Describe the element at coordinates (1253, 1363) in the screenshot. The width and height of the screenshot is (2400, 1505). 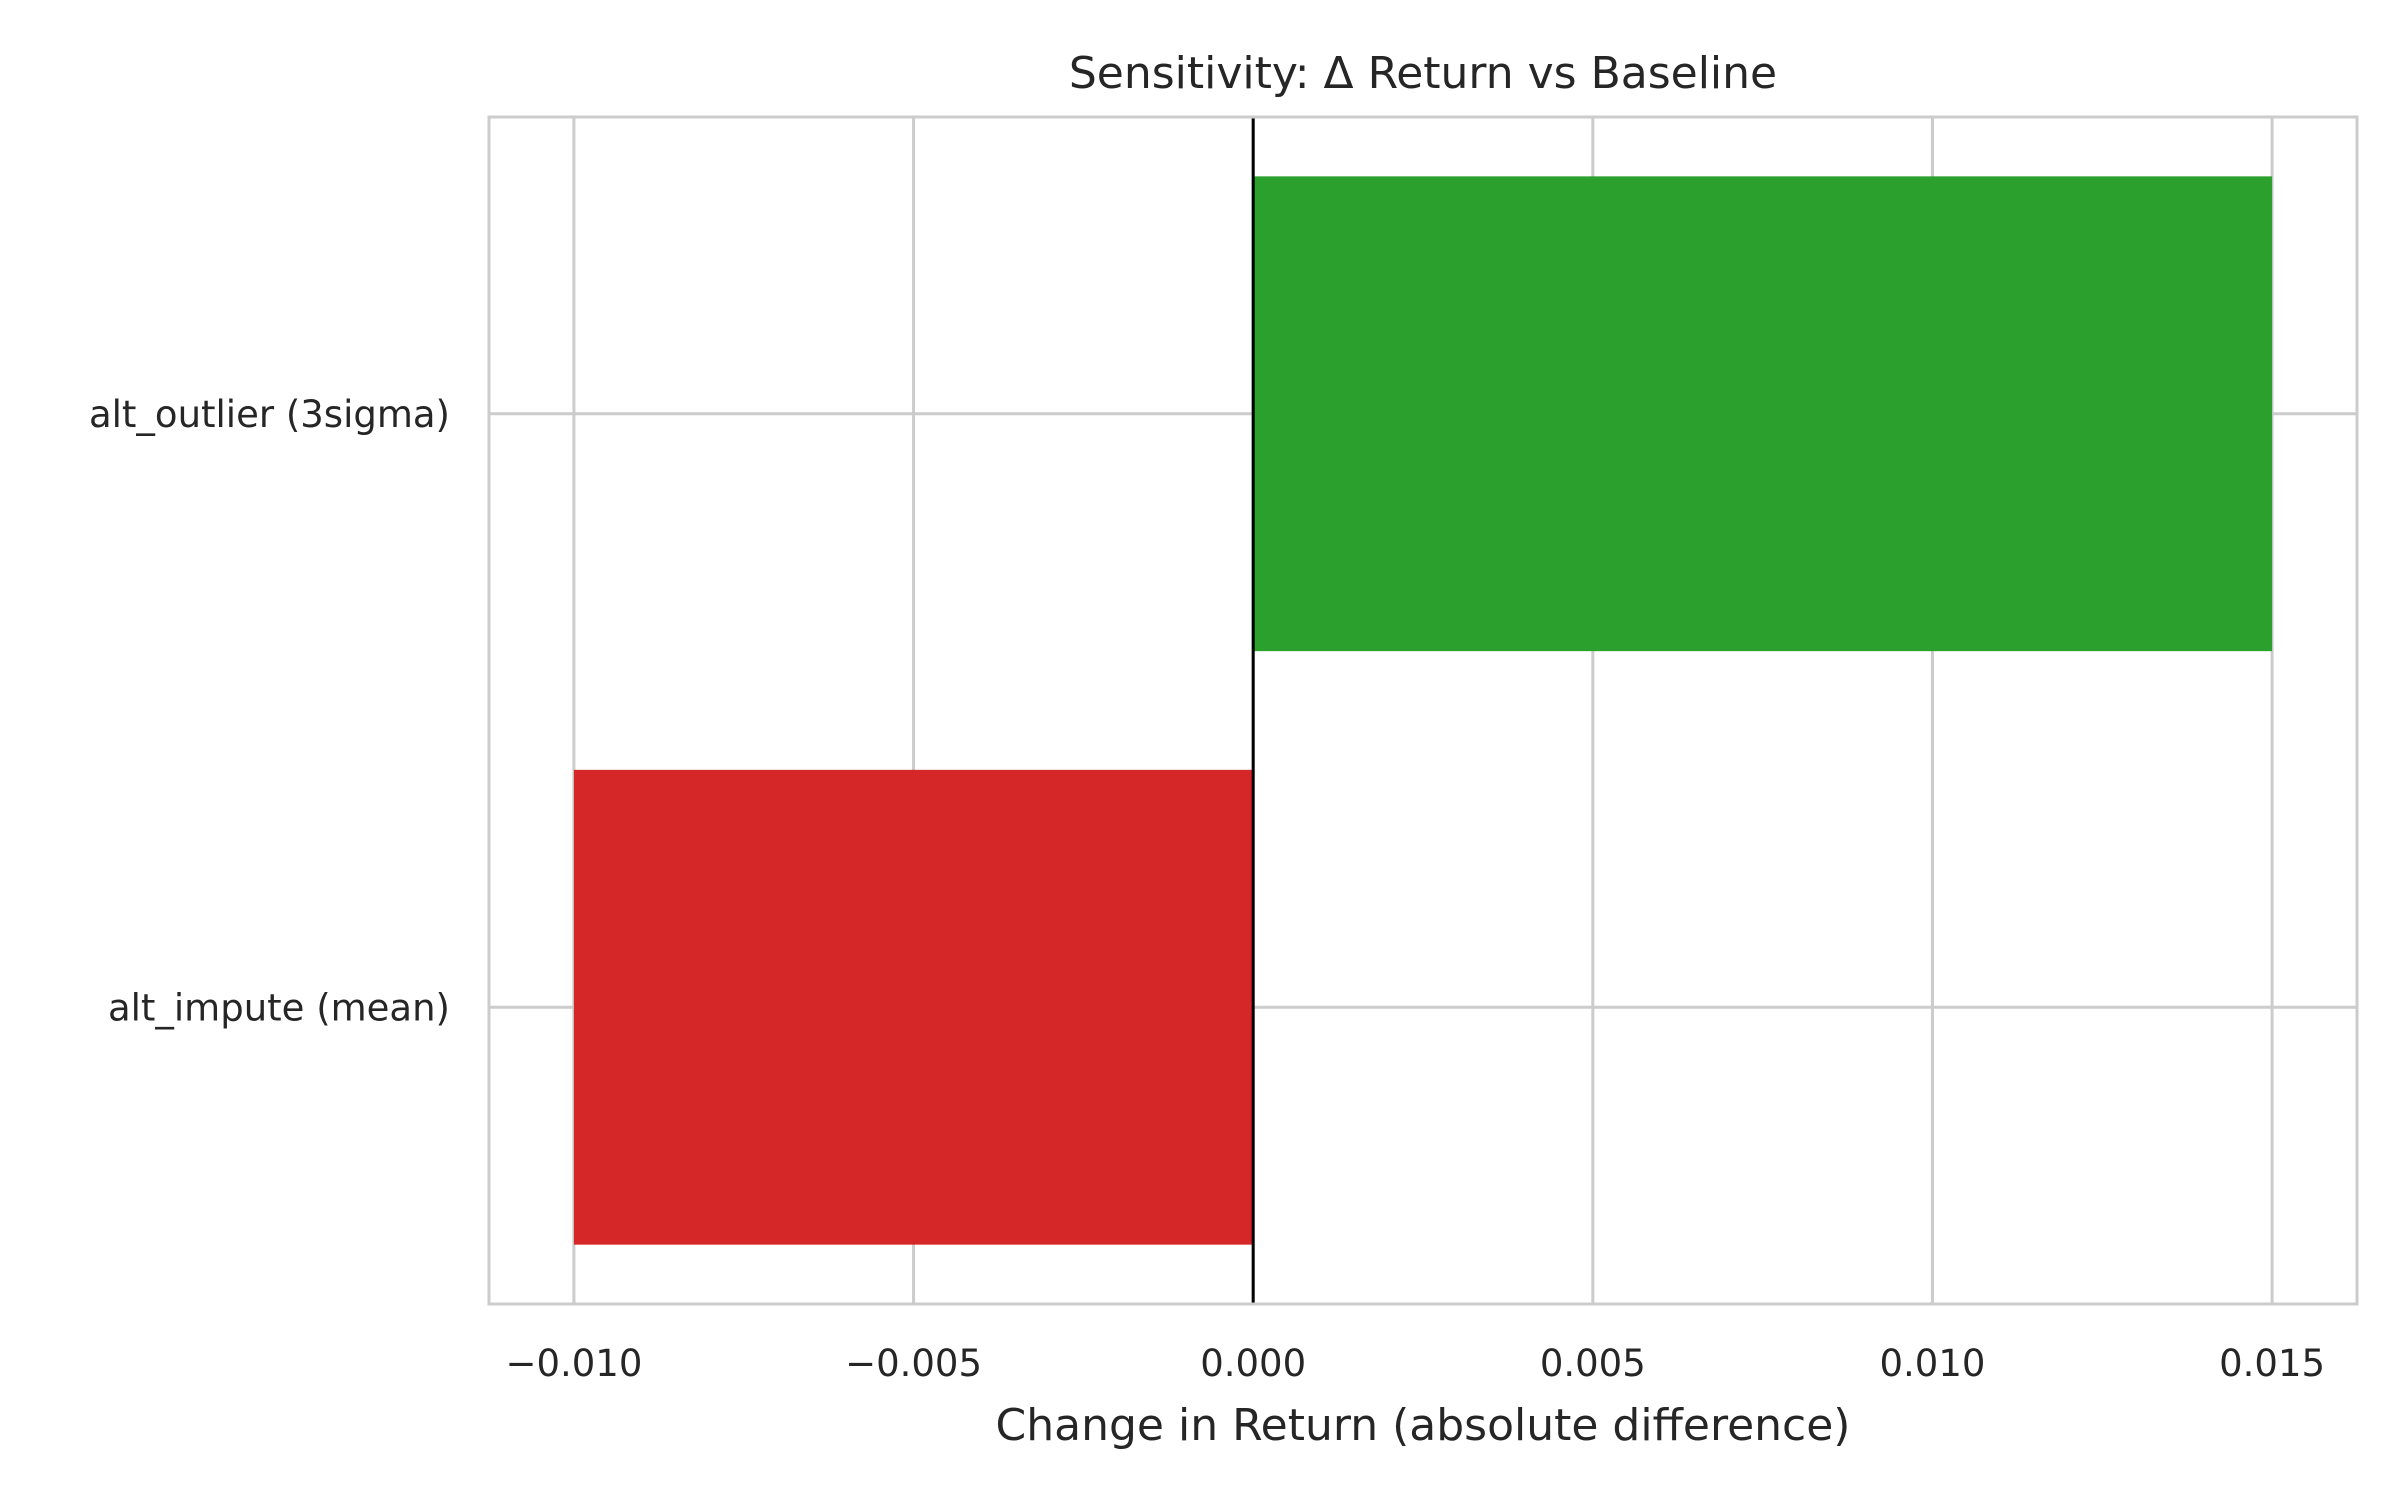
I see `x-tick-label: 0.000` at that location.